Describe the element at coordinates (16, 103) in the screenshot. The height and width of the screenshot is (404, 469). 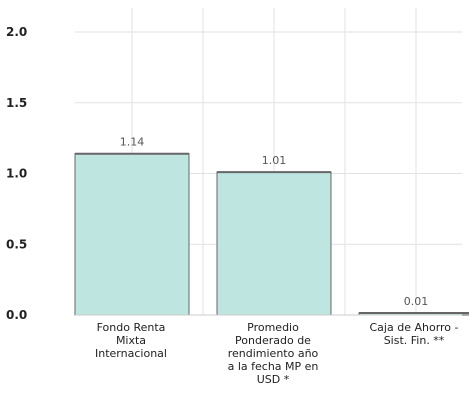
I see `y-tick-label: 1.5` at that location.